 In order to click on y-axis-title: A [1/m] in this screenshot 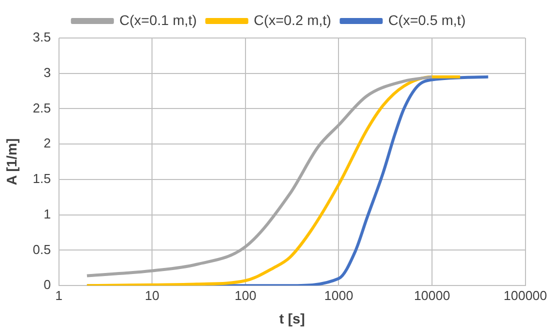, I will do `click(11, 162)`.